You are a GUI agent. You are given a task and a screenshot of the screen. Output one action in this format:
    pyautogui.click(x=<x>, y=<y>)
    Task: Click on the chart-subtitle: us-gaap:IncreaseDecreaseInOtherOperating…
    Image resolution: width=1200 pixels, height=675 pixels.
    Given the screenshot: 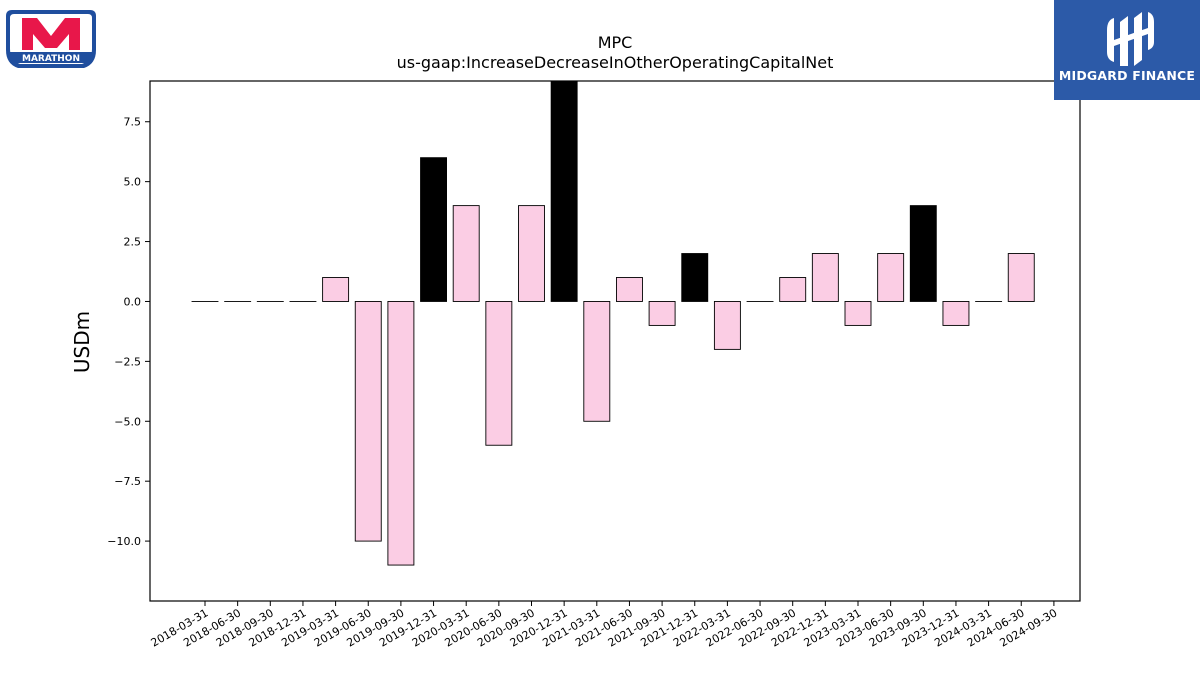 What is the action you would take?
    pyautogui.click(x=615, y=62)
    